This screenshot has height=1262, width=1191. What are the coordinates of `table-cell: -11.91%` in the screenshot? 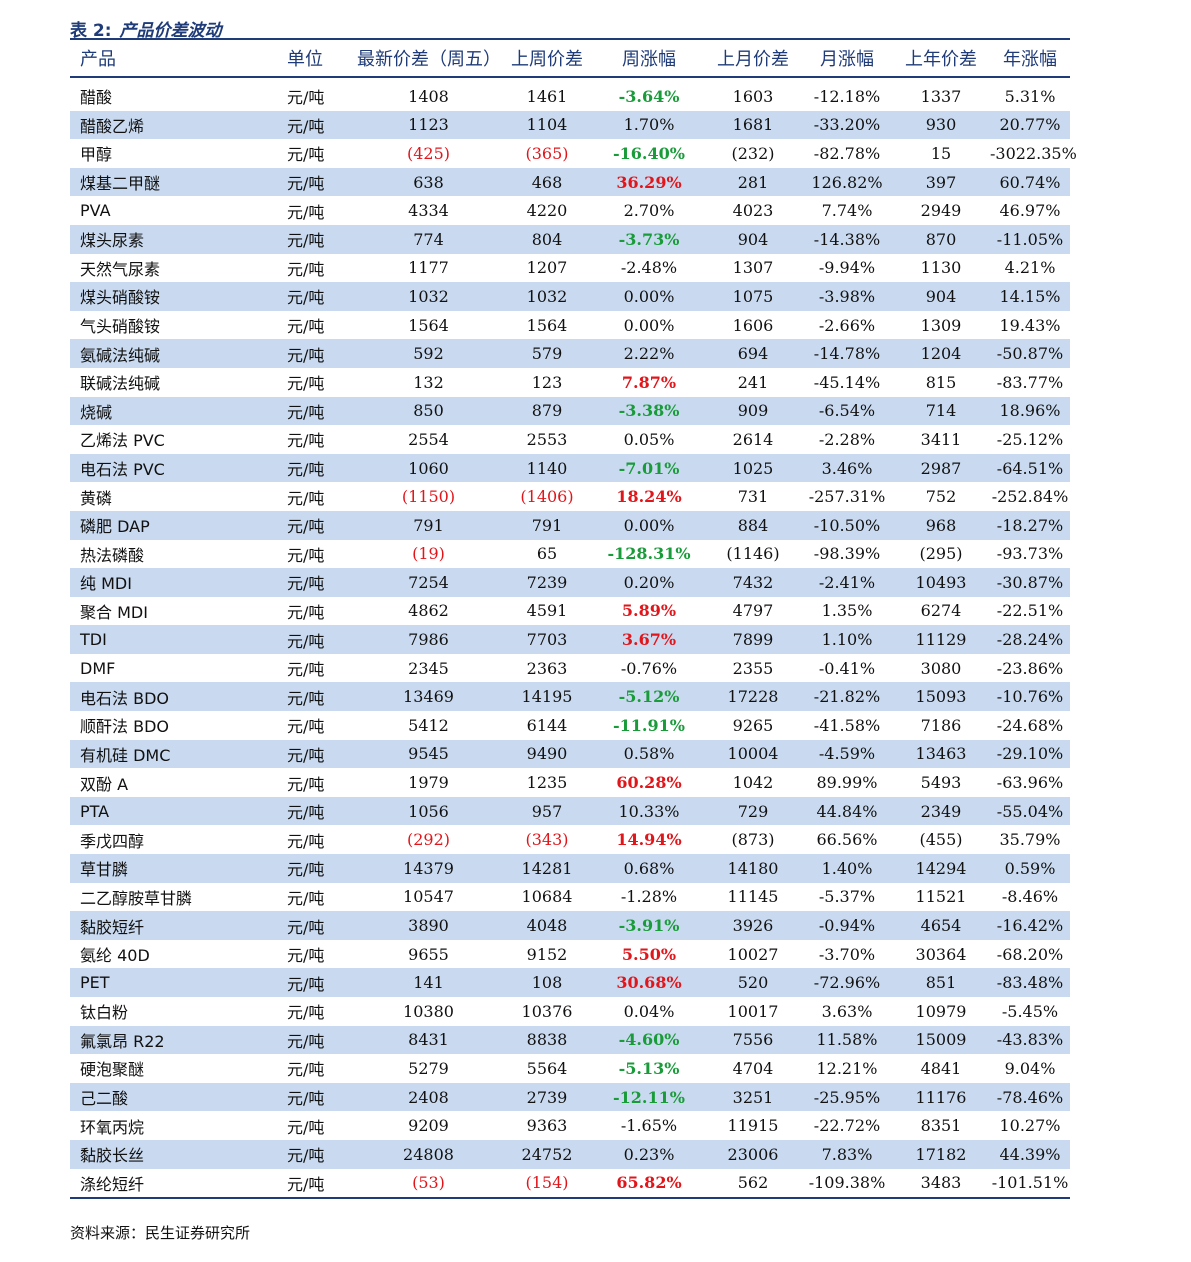 It's located at (649, 725).